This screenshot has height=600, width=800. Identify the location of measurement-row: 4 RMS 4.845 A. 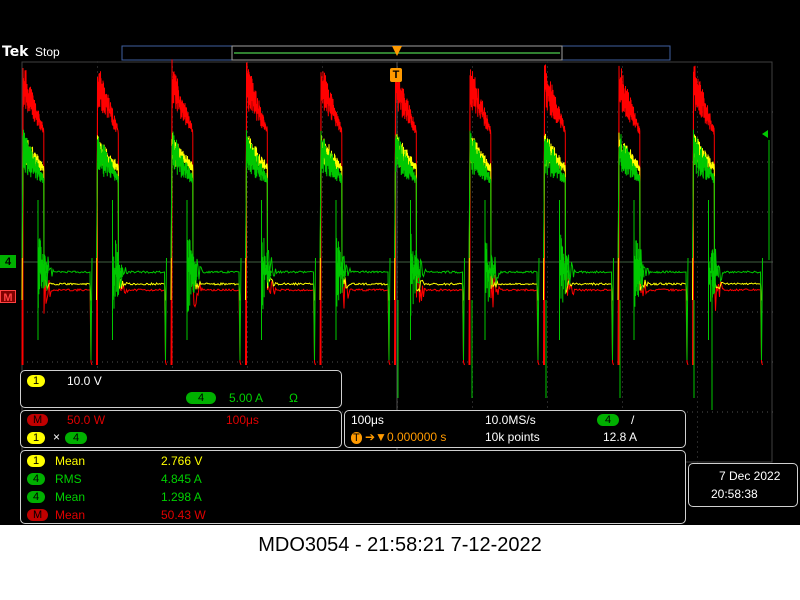
(353, 479).